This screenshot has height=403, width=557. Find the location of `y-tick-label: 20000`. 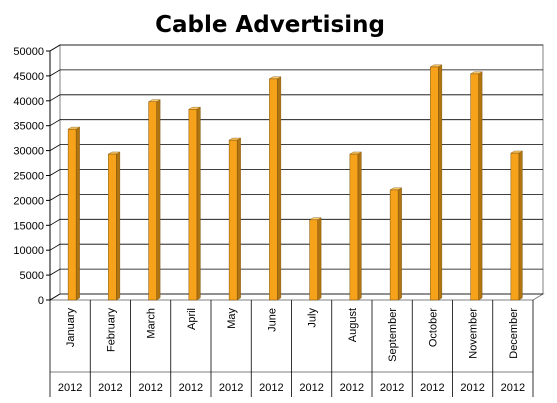

y-tick-label: 20000 is located at coordinates (28, 201).